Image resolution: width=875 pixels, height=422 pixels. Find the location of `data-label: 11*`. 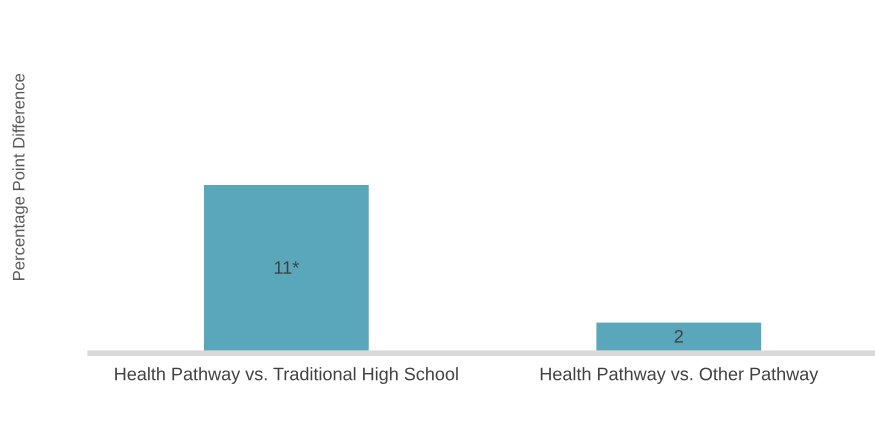

data-label: 11* is located at coordinates (286, 267).